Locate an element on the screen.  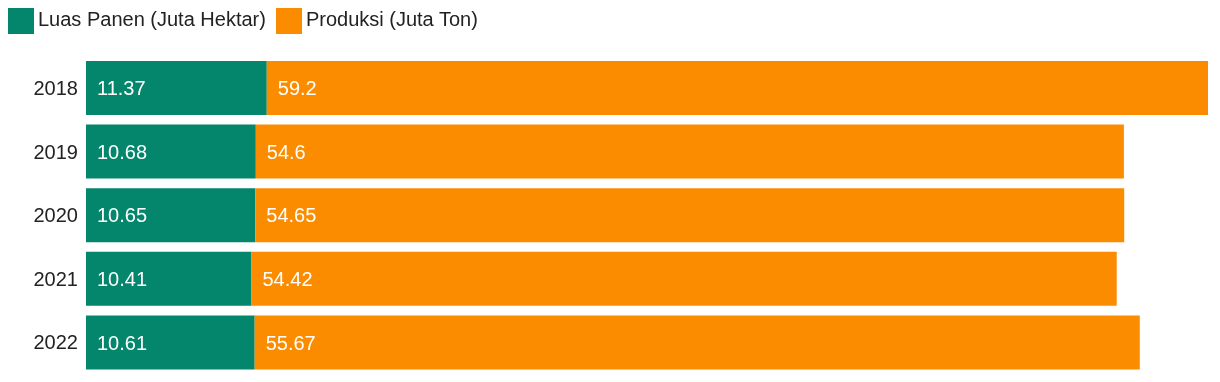
data-label: 10.68 is located at coordinates (122, 151).